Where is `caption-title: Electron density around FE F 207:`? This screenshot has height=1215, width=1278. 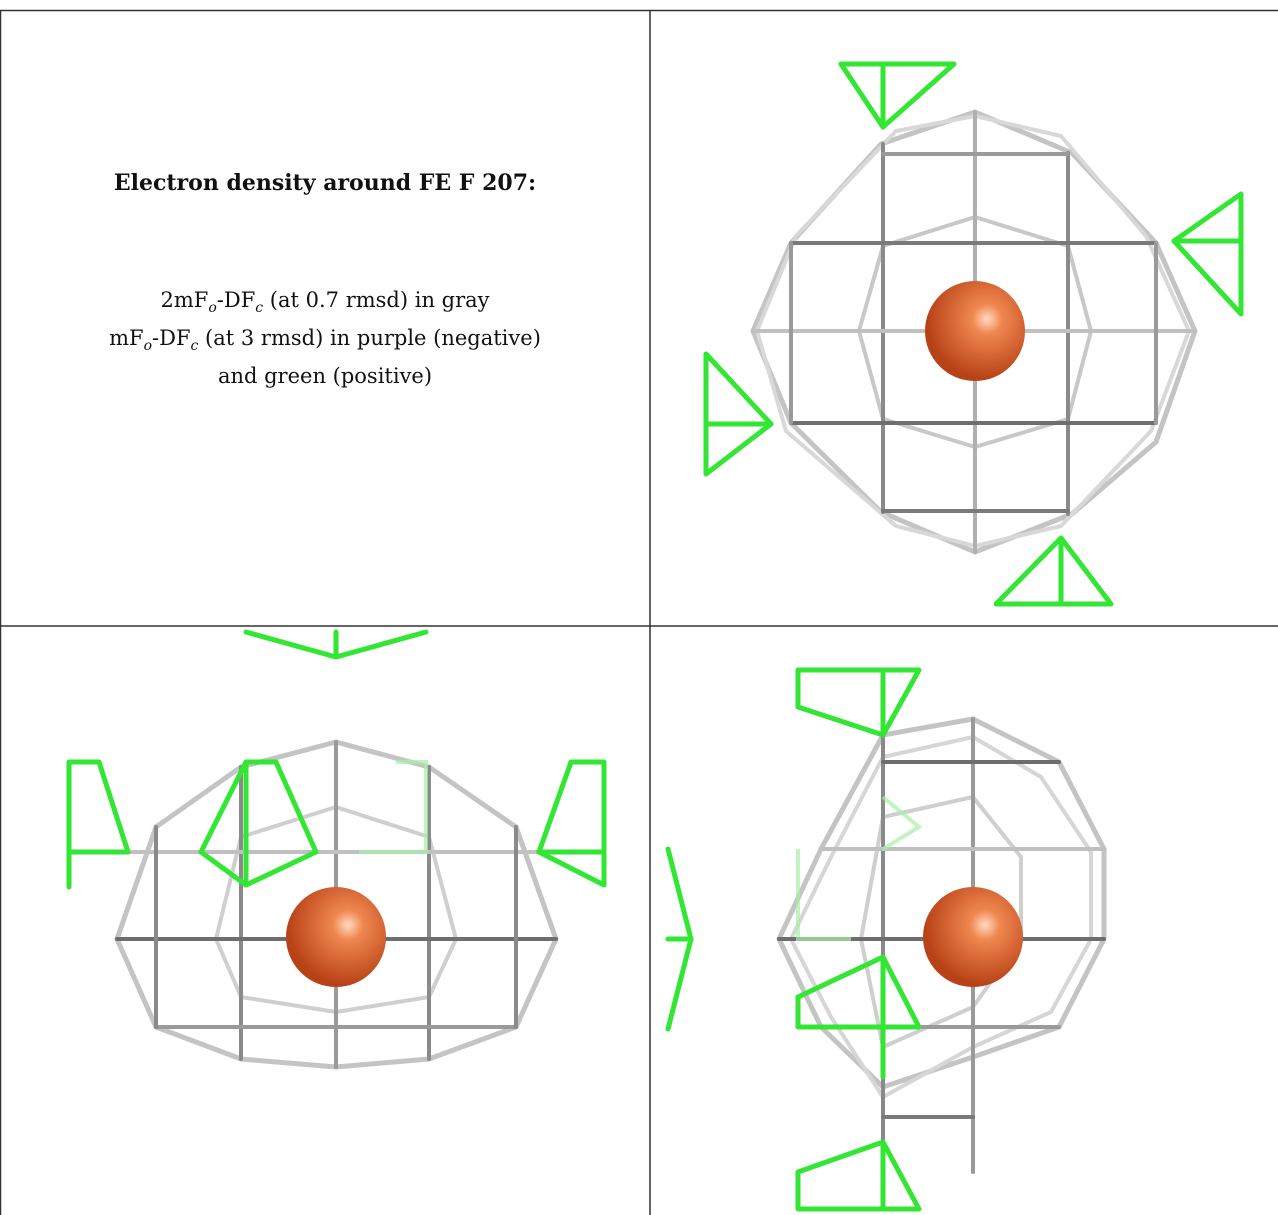 caption-title: Electron density around FE F 207: is located at coordinates (325, 183).